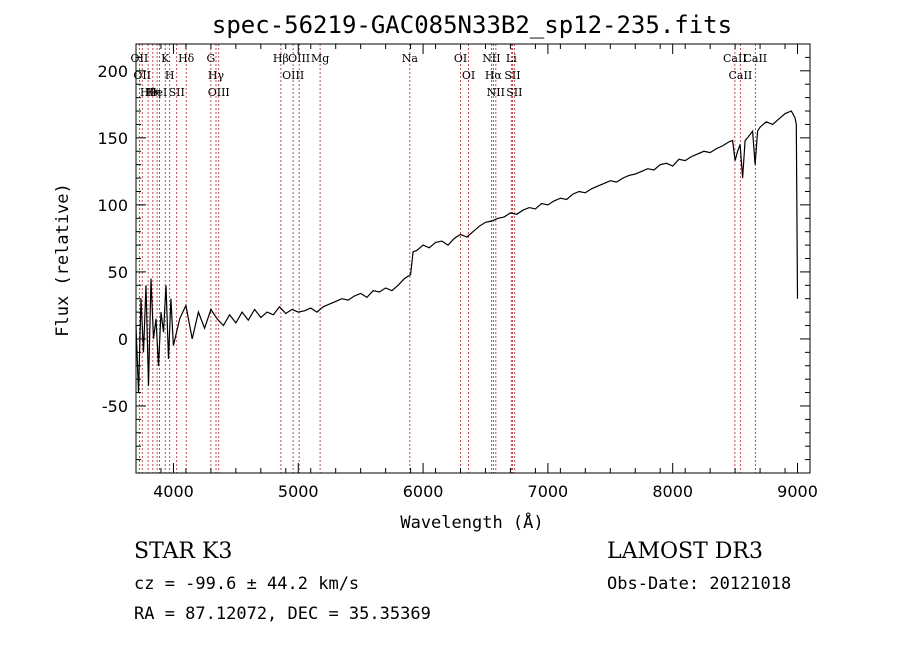 This screenshot has height=649, width=900. What do you see at coordinates (247, 584) in the screenshot?
I see `redshift-velocity: cz = -99.6 ± 44.2 km/s` at bounding box center [247, 584].